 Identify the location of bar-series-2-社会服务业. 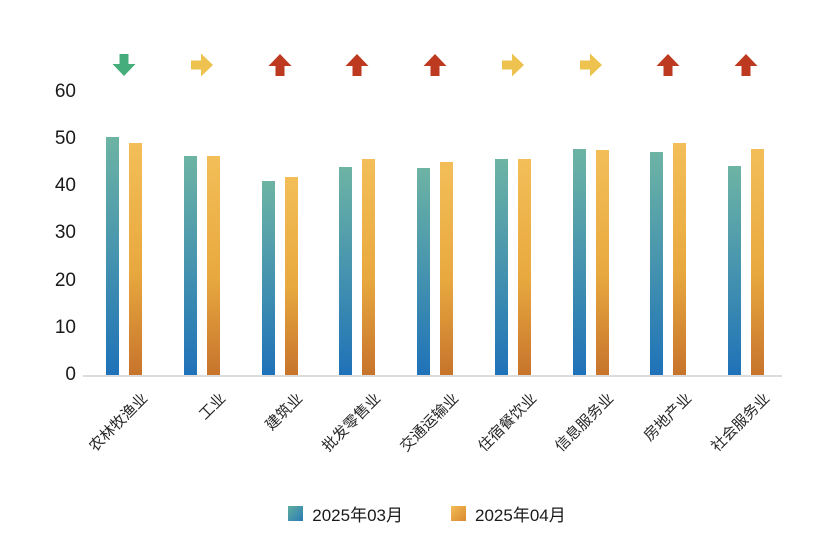
(757, 262).